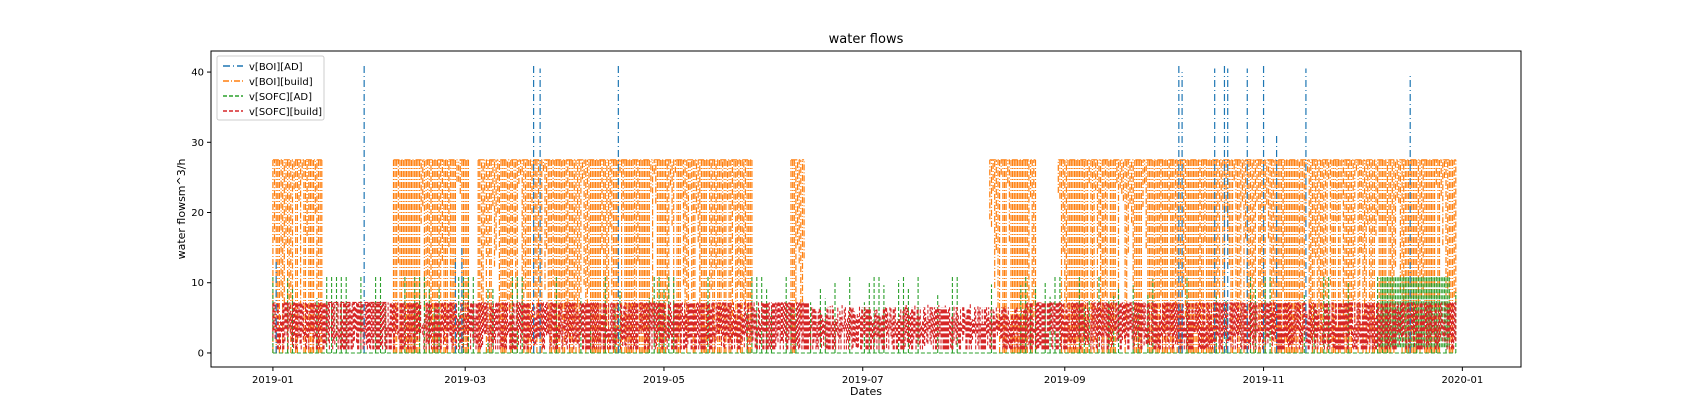 This screenshot has height=417, width=1684. What do you see at coordinates (280, 97) in the screenshot?
I see `legend-label: v[SOFC][AD]` at bounding box center [280, 97].